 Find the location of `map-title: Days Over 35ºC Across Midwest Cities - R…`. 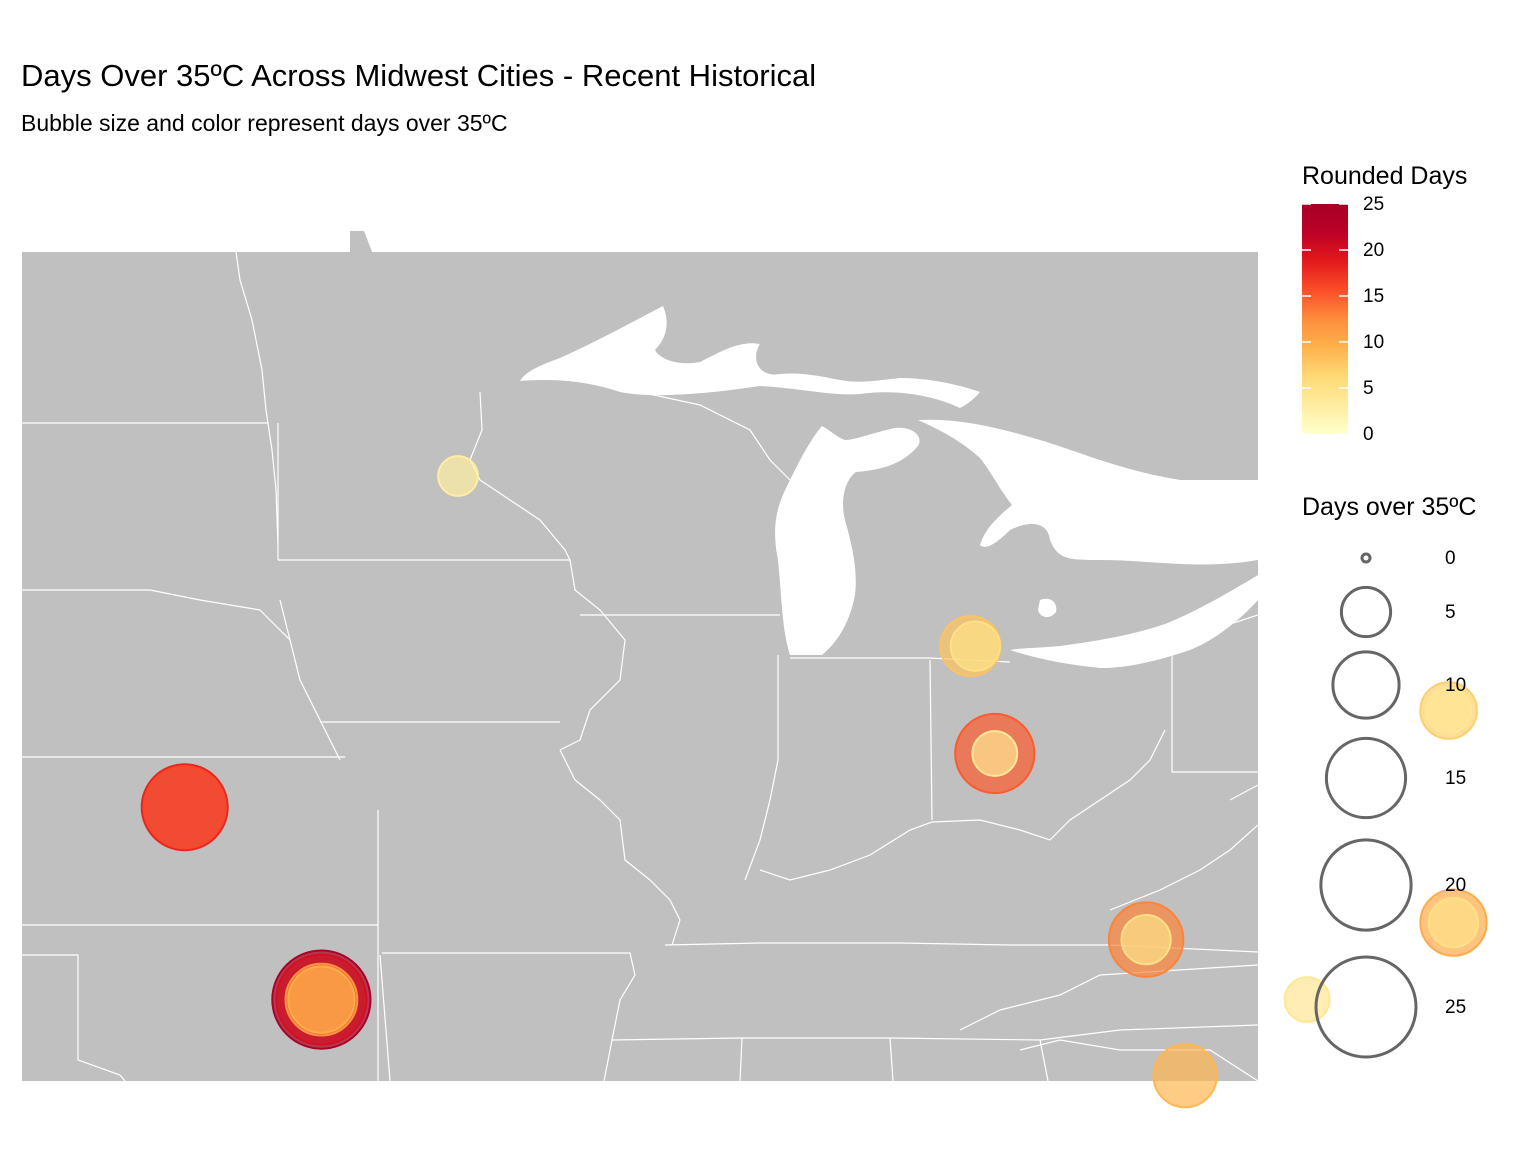

map-title: Days Over 35ºC Across Midwest Cities - R… is located at coordinates (419, 75).